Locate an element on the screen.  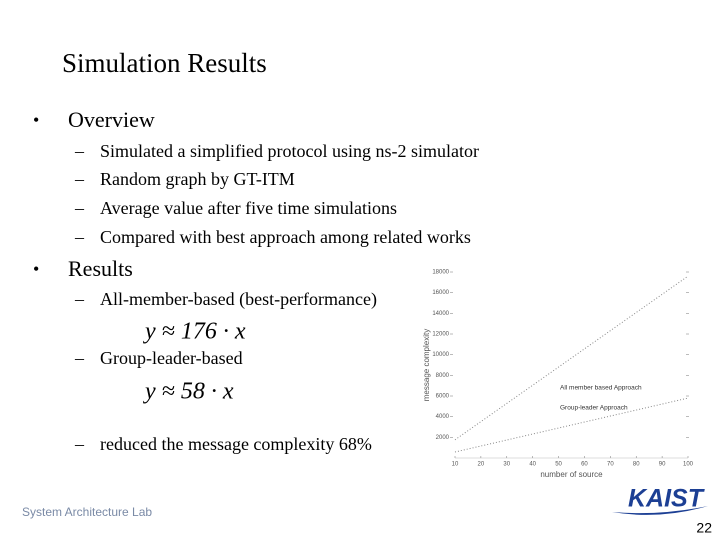
y-tick-label: 8000 is located at coordinates (443, 376).